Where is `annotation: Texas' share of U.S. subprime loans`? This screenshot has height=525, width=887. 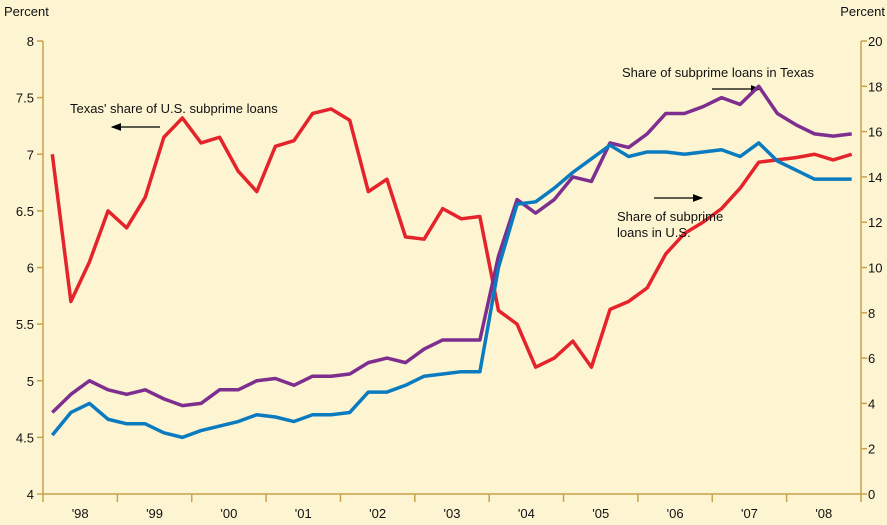 annotation: Texas' share of U.S. subprime loans is located at coordinates (174, 108).